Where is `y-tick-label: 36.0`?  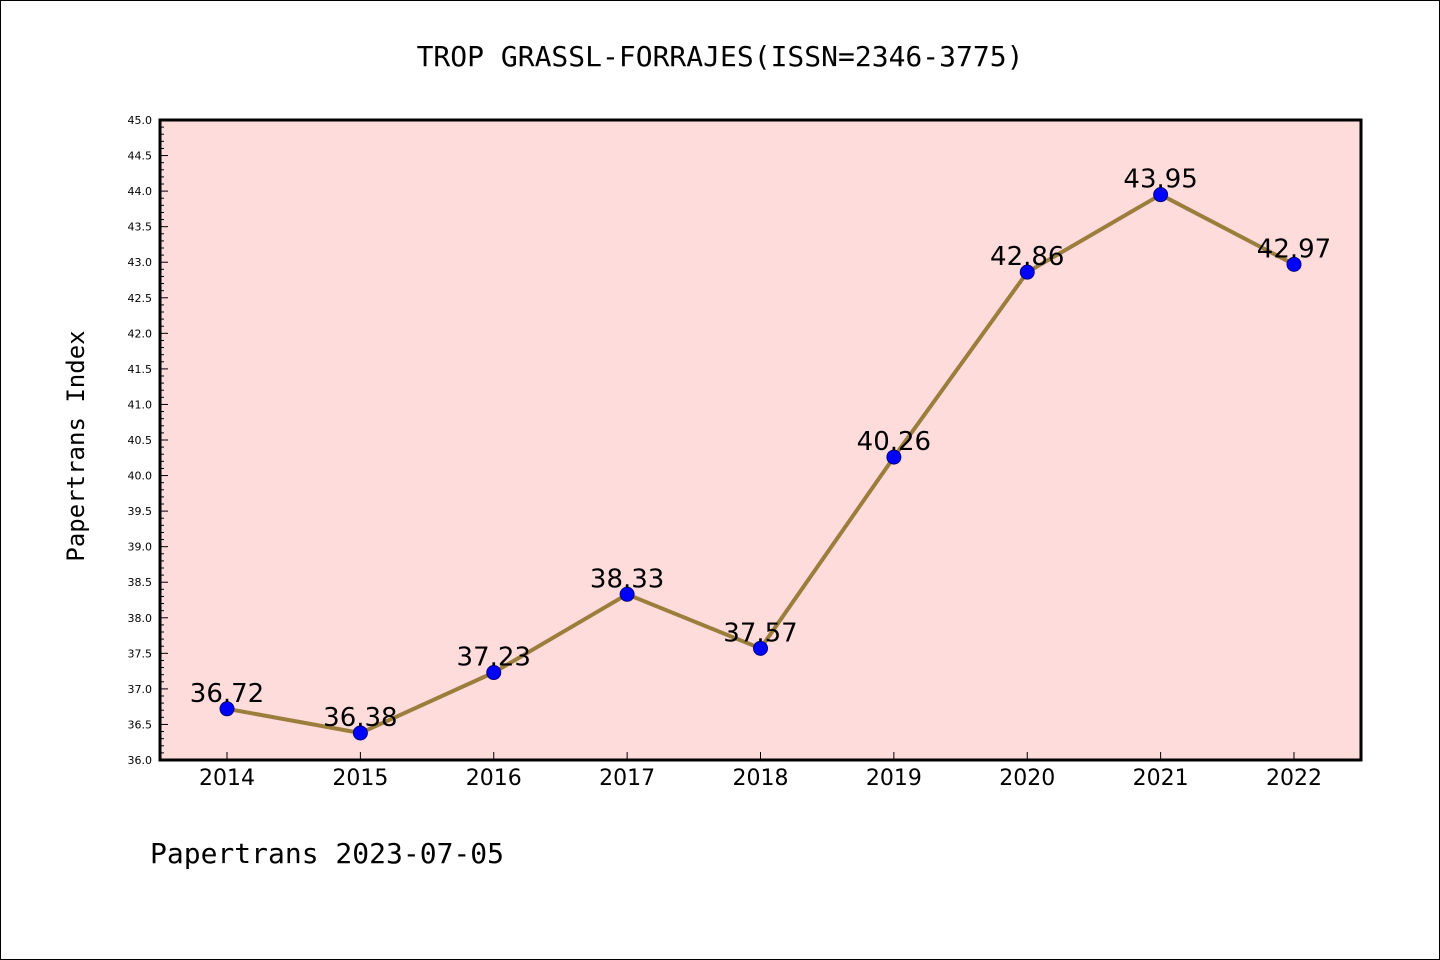 y-tick-label: 36.0 is located at coordinates (140, 760).